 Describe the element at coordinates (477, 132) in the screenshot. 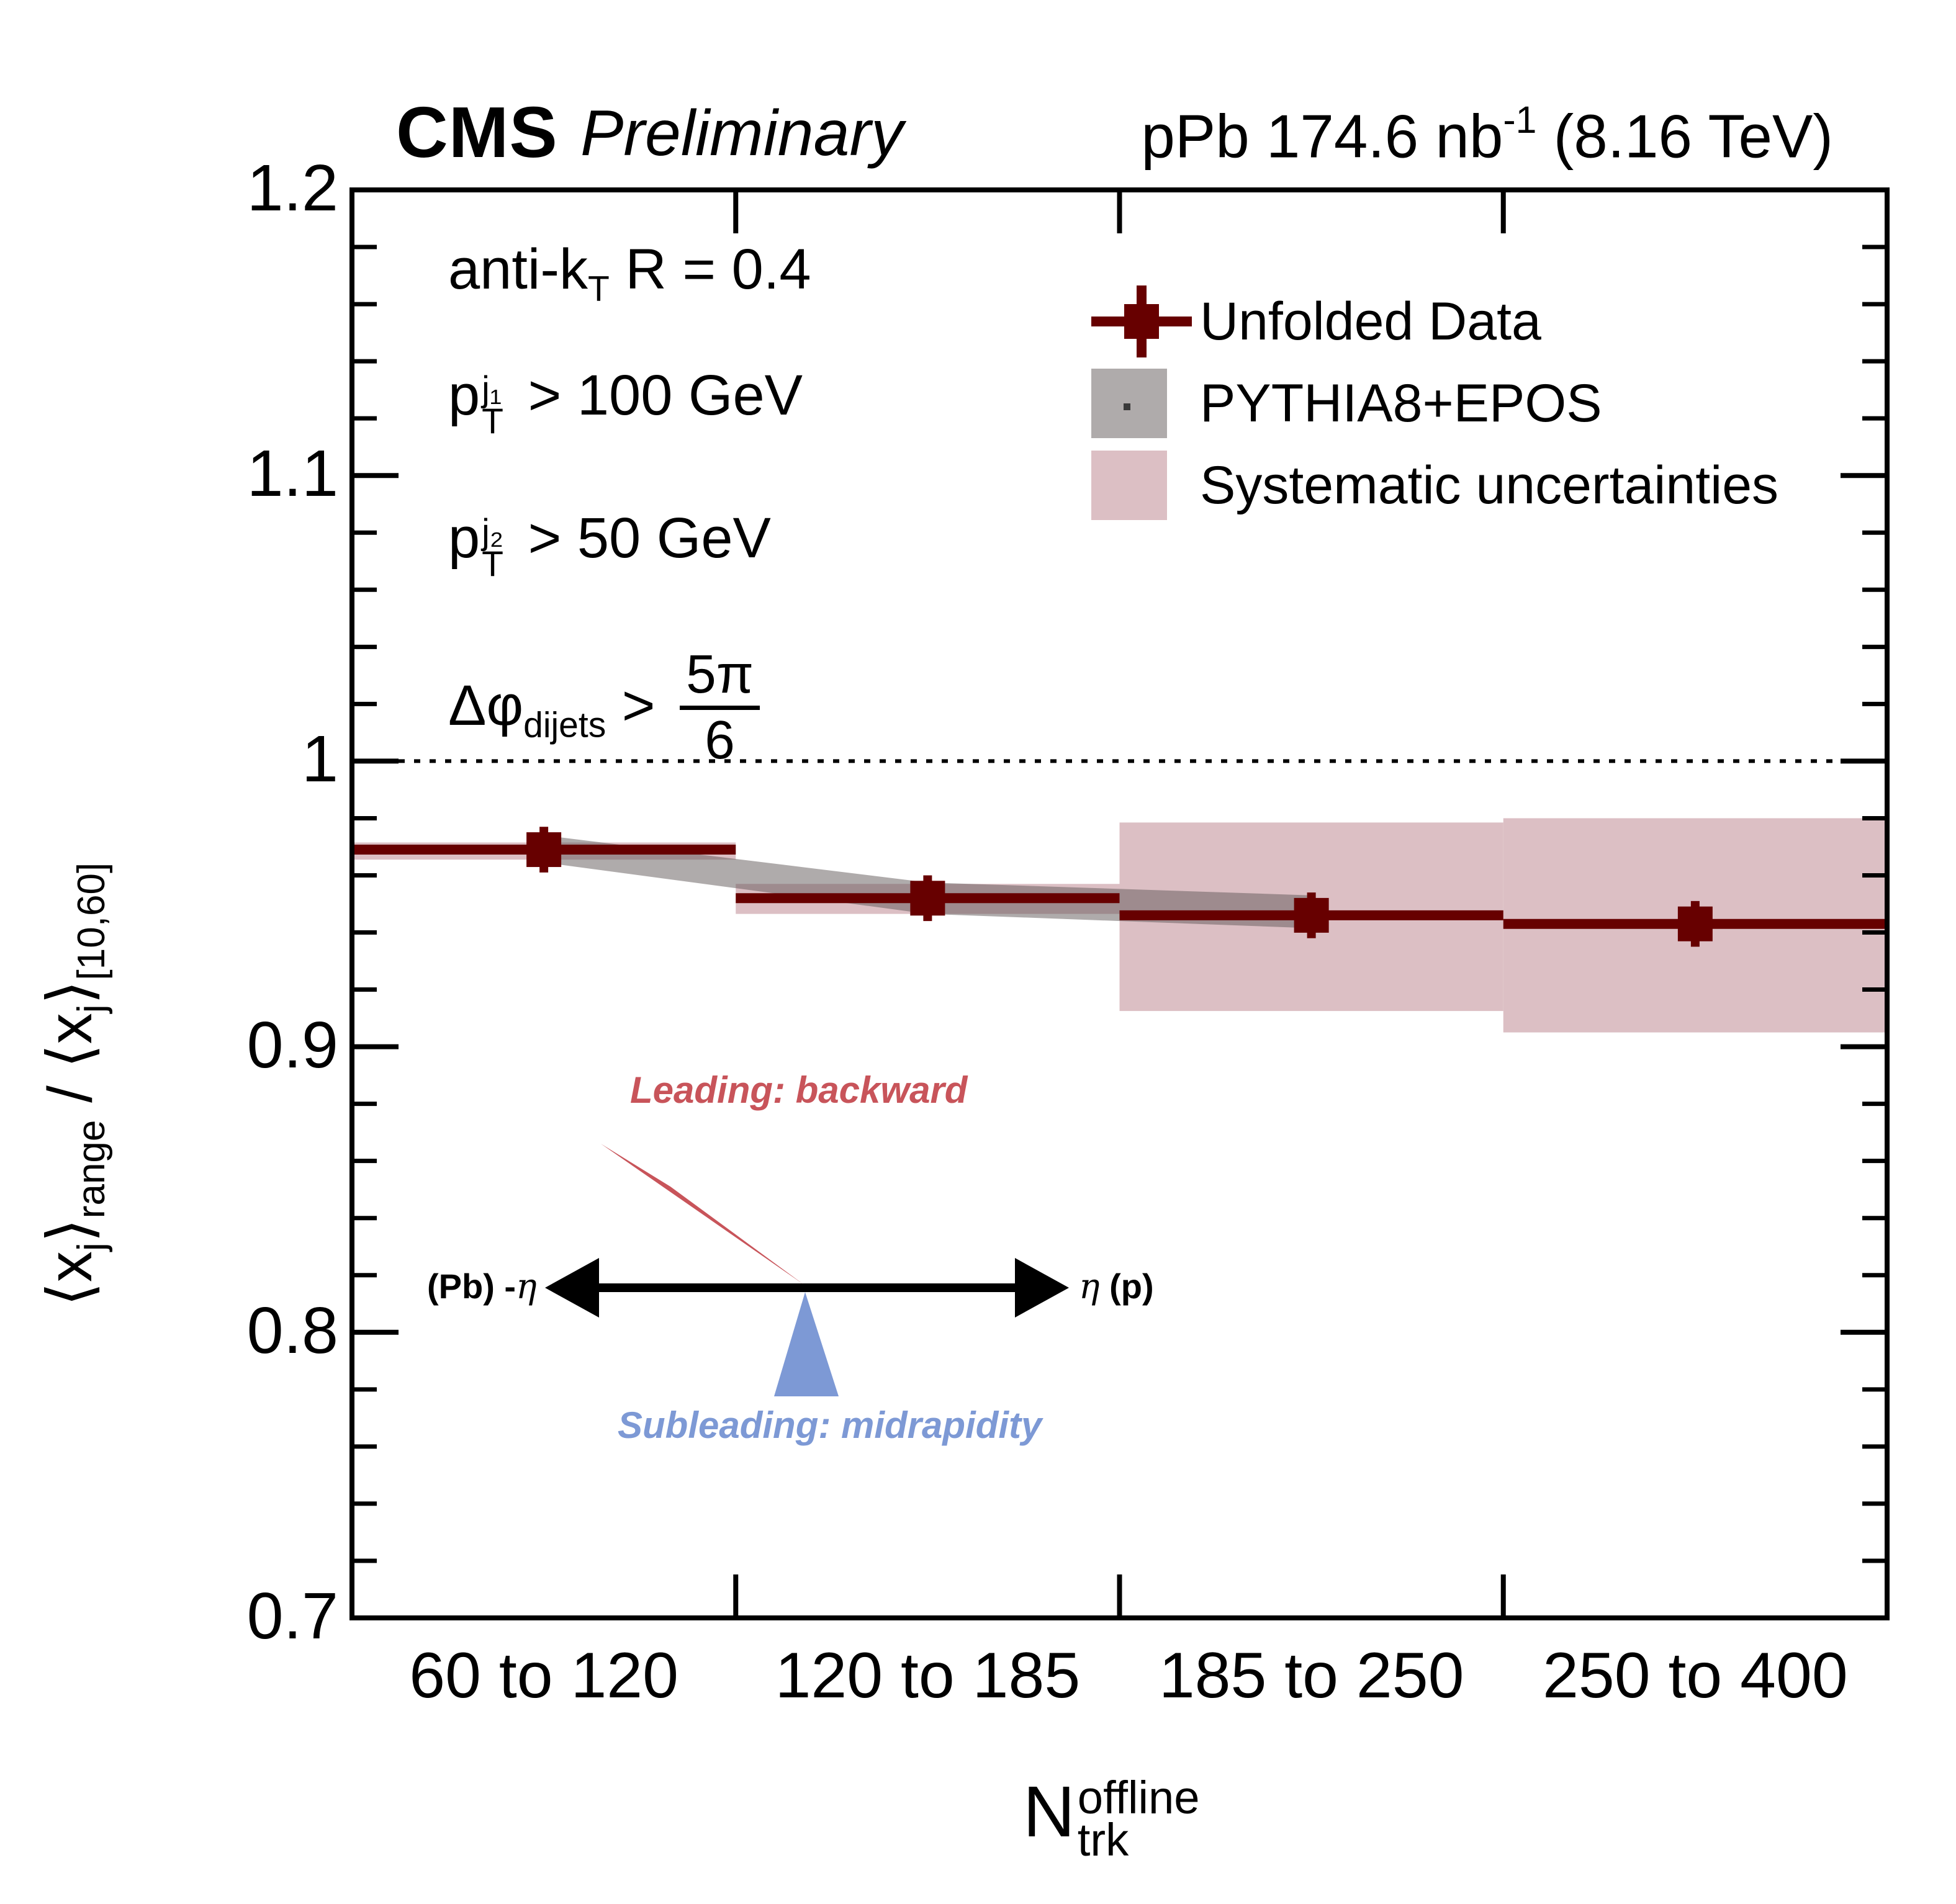

I see `experiment-label: CMS` at that location.